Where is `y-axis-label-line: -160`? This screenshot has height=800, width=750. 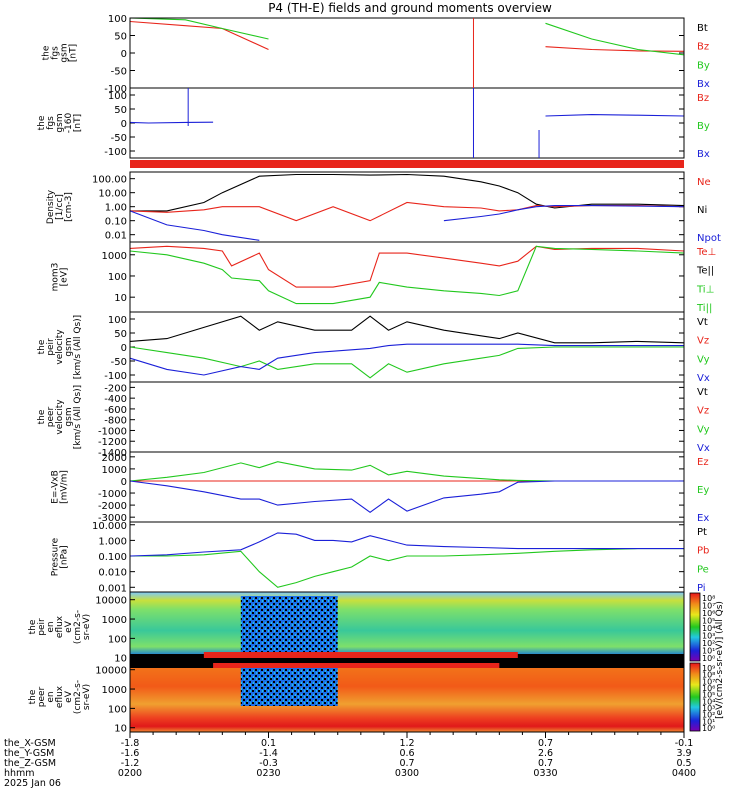
y-axis-label-line: -160 is located at coordinates (69, 123).